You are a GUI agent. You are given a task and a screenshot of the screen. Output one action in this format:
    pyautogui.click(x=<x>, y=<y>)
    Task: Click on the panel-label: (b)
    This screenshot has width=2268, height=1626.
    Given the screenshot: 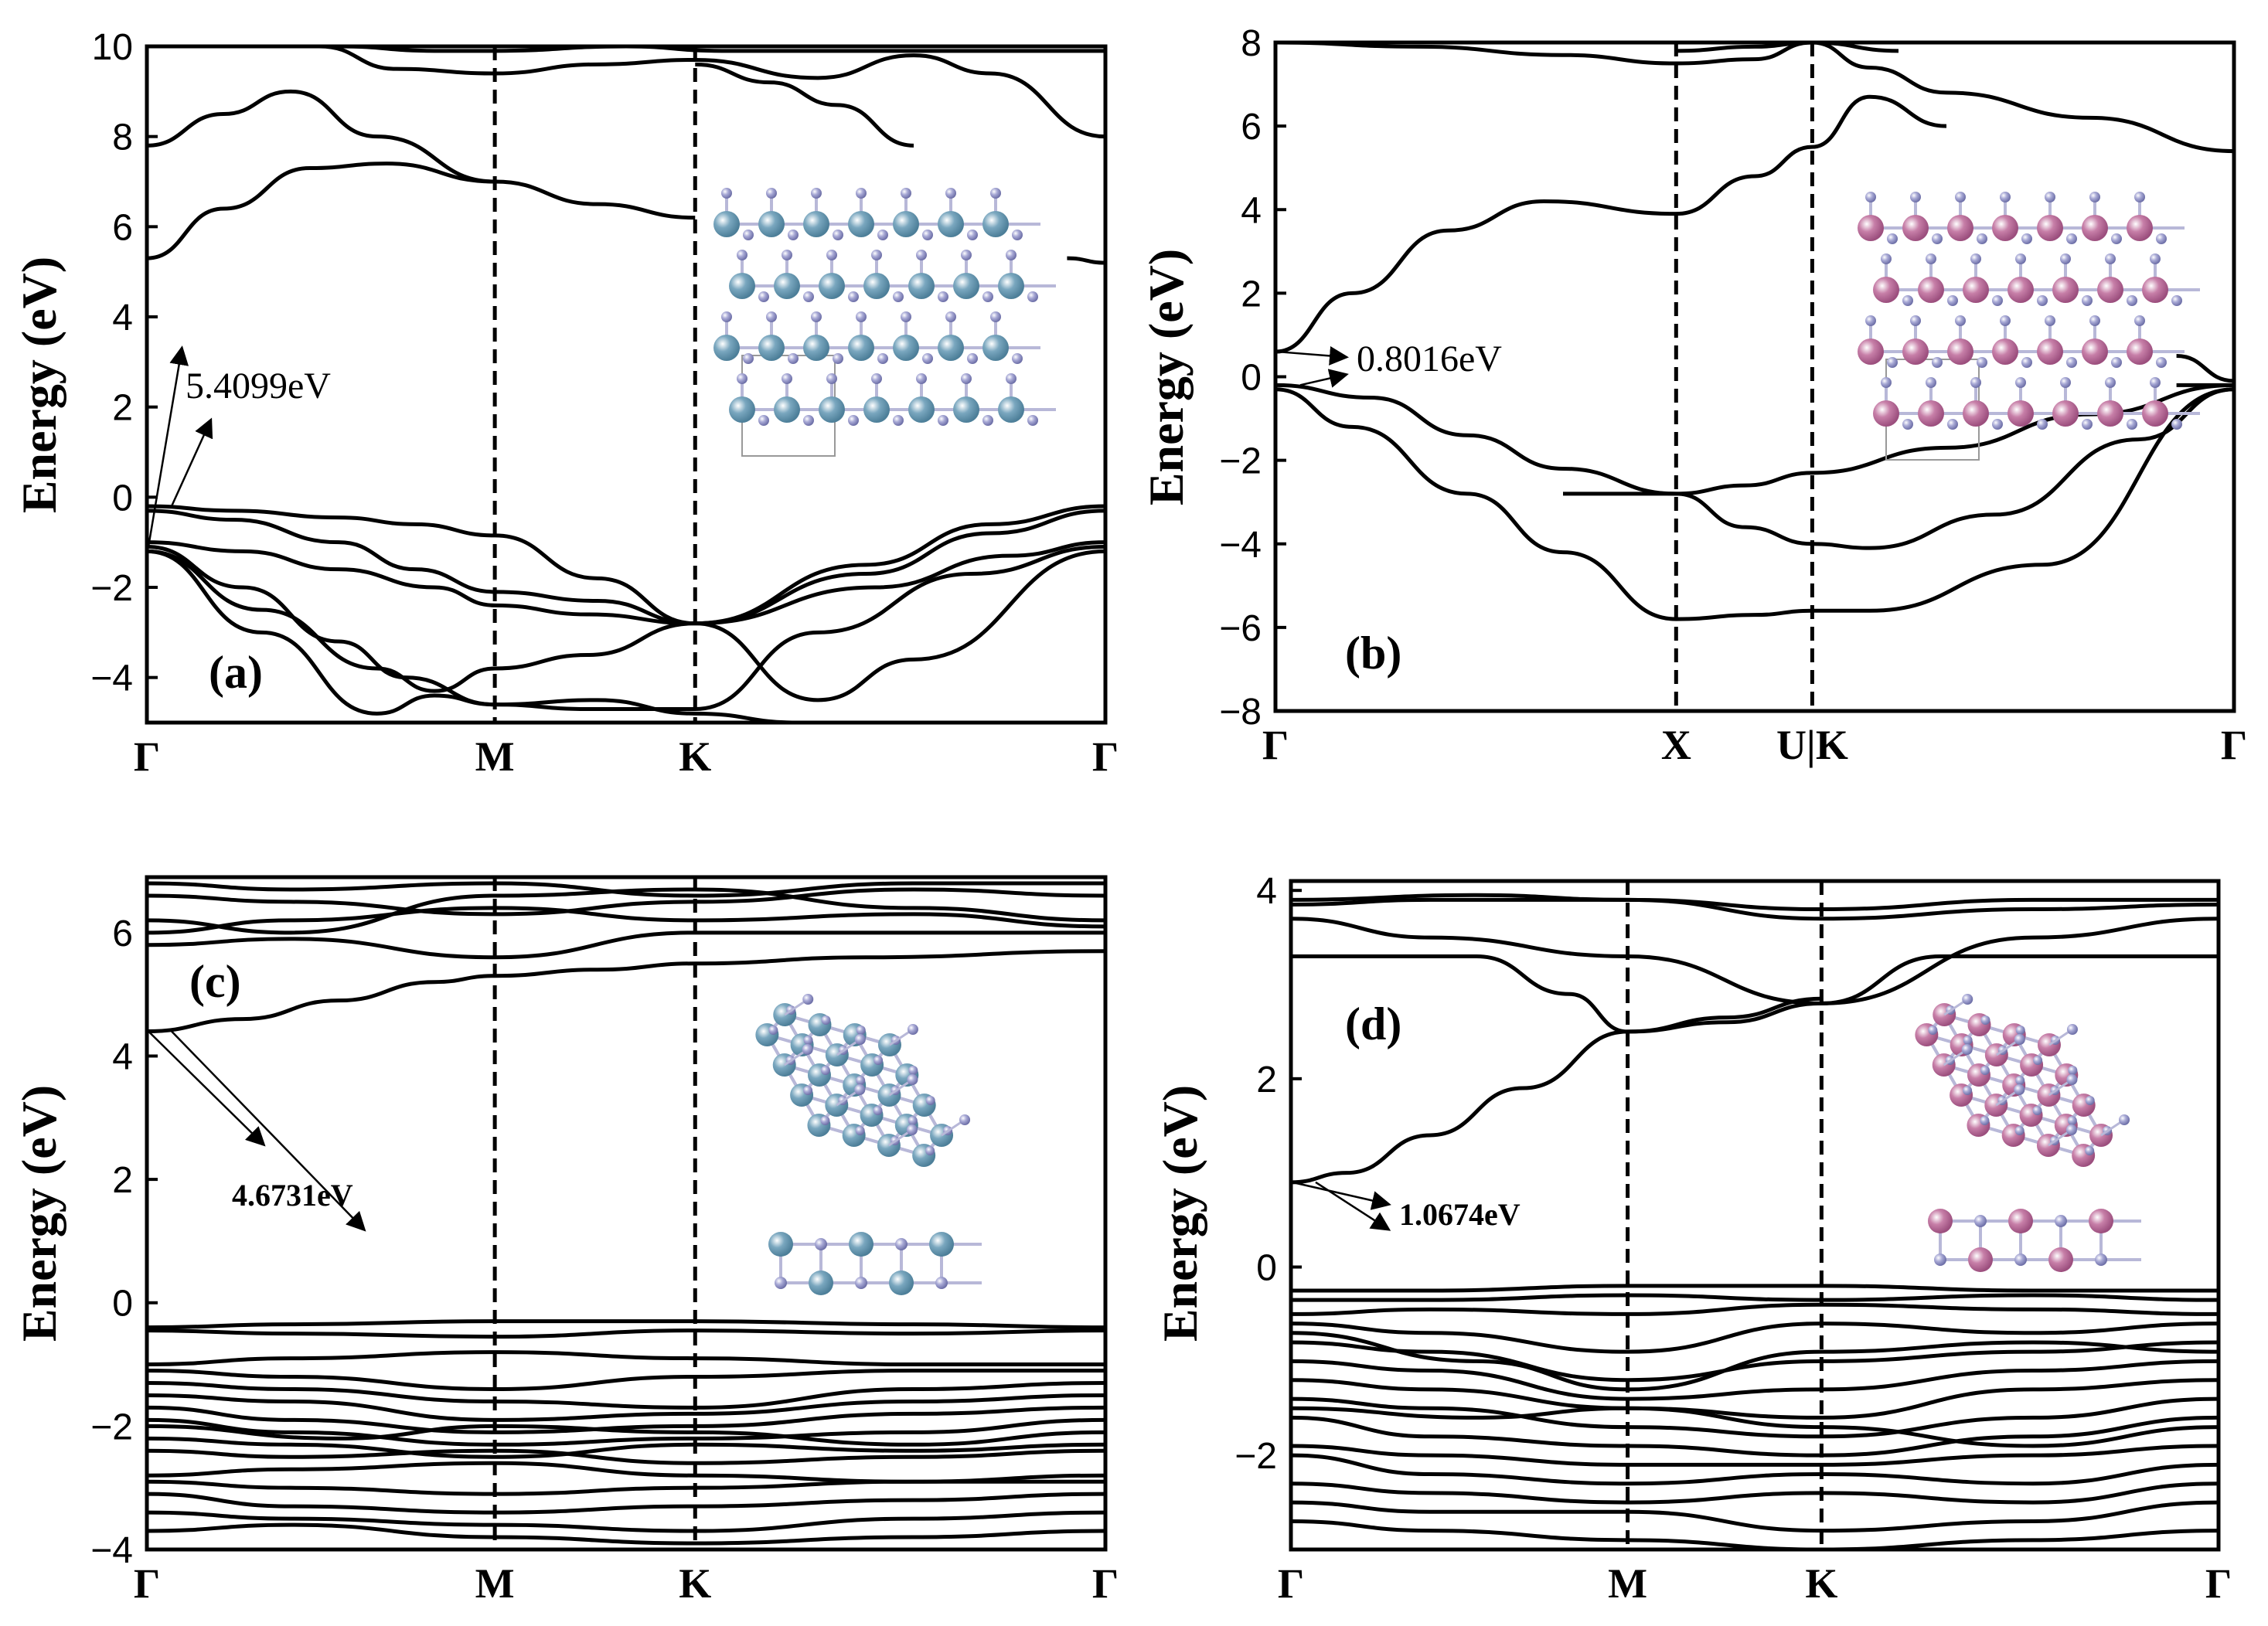 What is the action you would take?
    pyautogui.click(x=1373, y=653)
    